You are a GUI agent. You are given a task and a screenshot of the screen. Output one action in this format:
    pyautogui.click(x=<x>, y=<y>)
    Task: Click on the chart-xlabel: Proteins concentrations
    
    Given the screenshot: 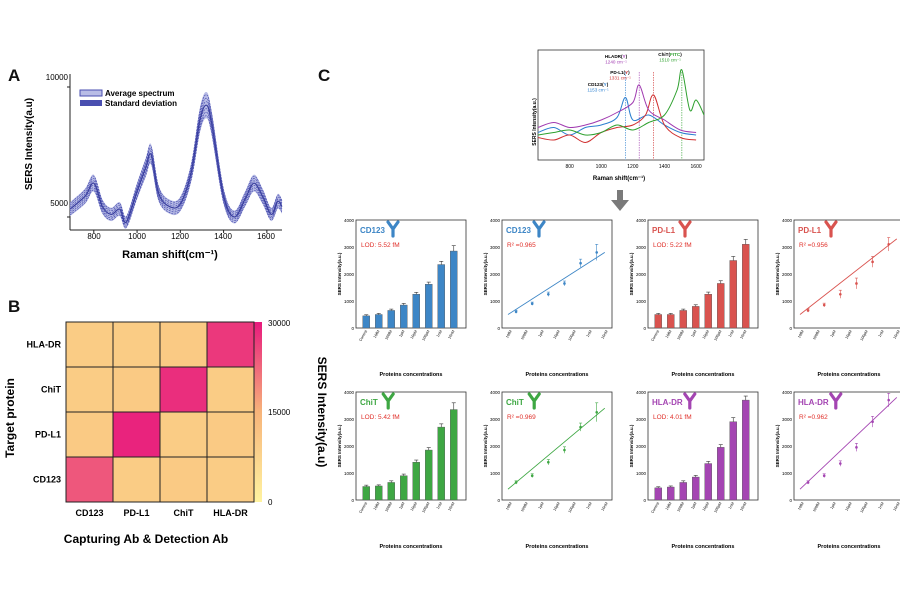 What is the action you would take?
    pyautogui.click(x=849, y=547)
    